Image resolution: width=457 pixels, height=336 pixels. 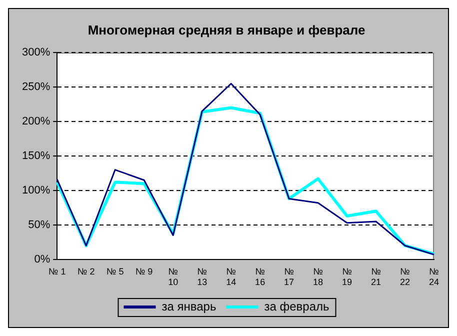 I want to click on x-tick-label: № 9, so click(x=144, y=271).